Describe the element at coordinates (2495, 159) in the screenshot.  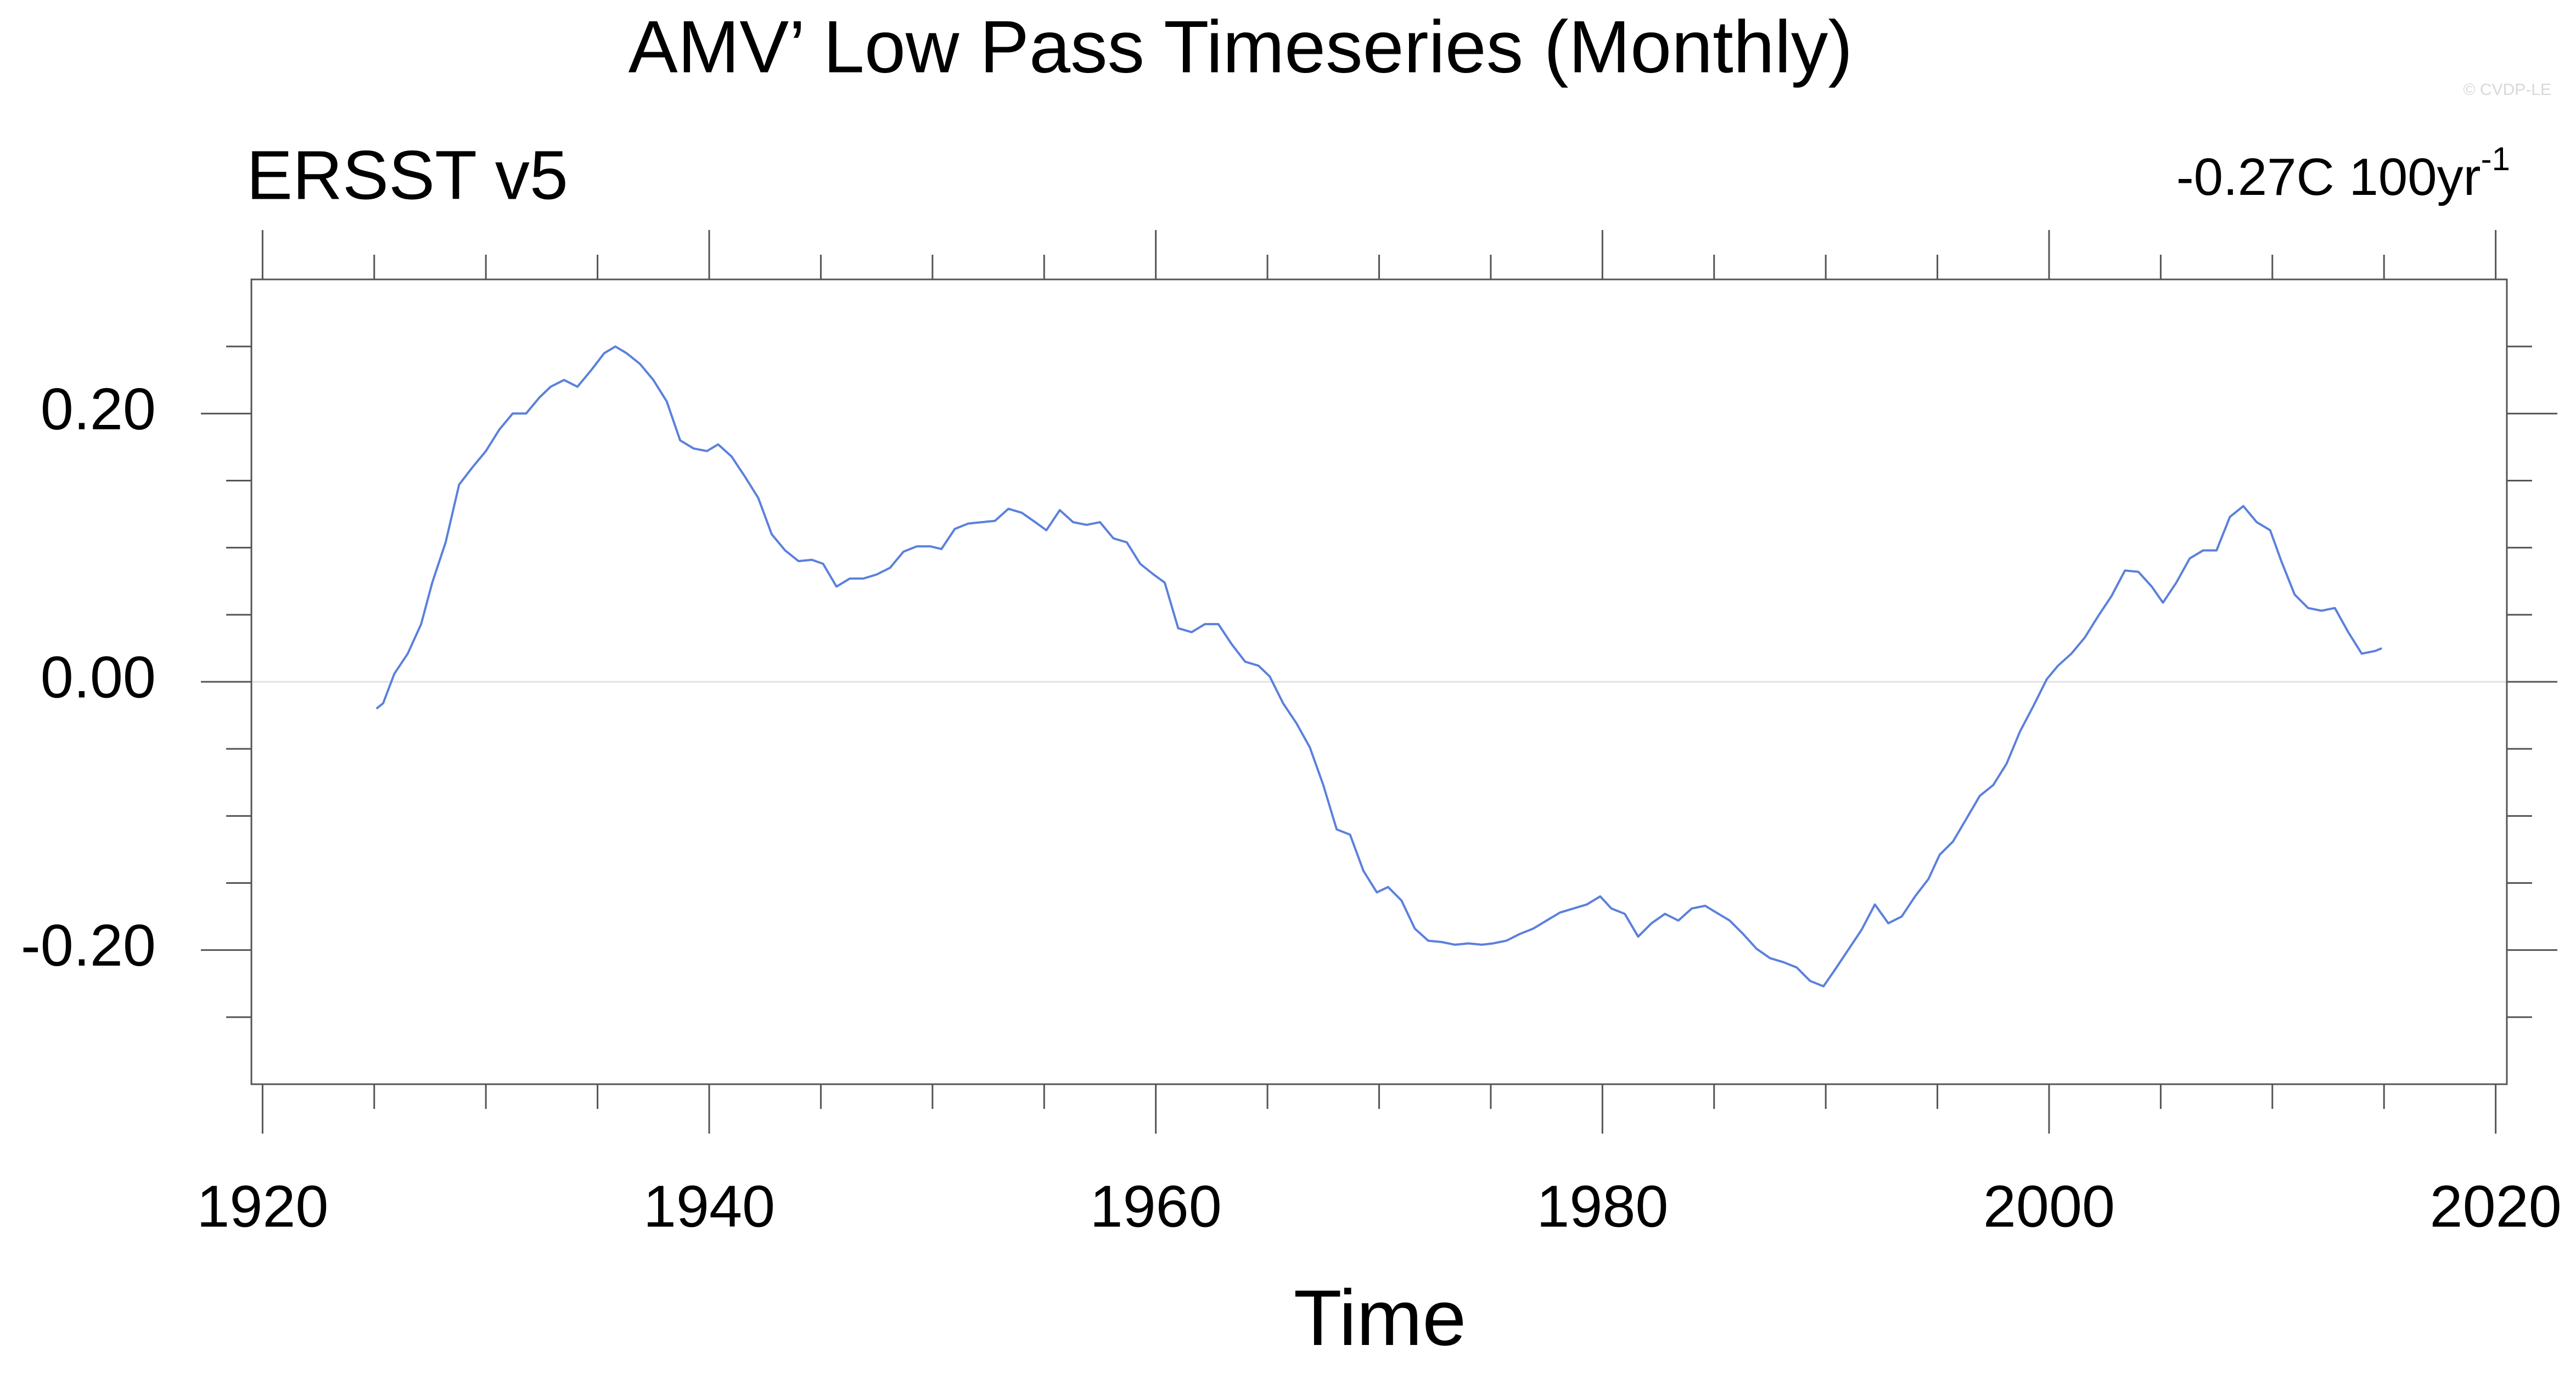
I see `trend-superscript: -1` at that location.